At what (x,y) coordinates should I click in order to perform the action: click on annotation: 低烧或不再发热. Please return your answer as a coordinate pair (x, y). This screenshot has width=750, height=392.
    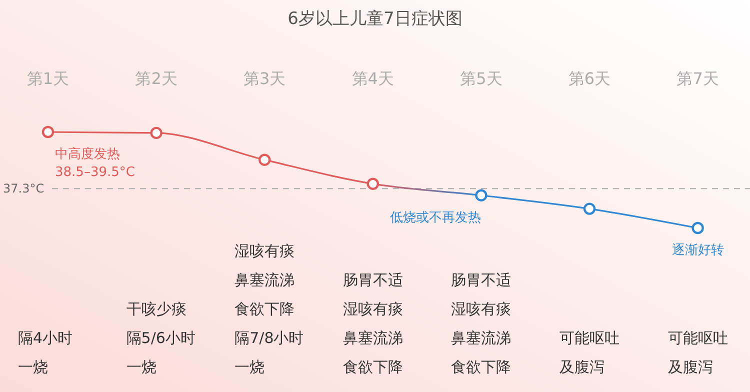
    Looking at the image, I should click on (436, 218).